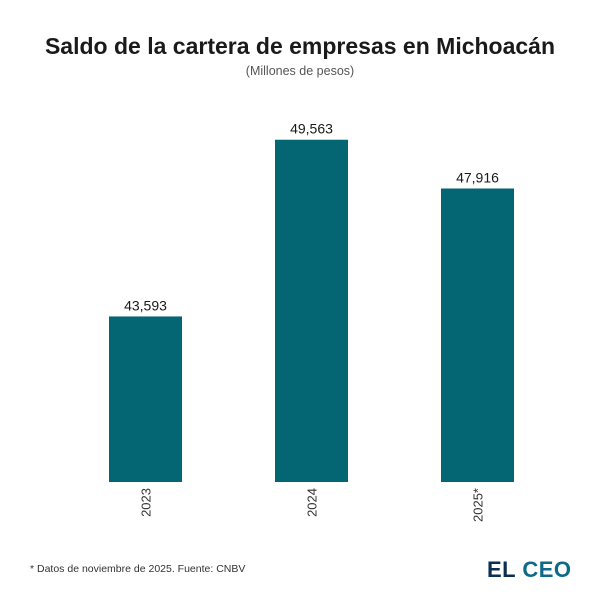  I want to click on x-tick-label-2024: 2024, so click(312, 502).